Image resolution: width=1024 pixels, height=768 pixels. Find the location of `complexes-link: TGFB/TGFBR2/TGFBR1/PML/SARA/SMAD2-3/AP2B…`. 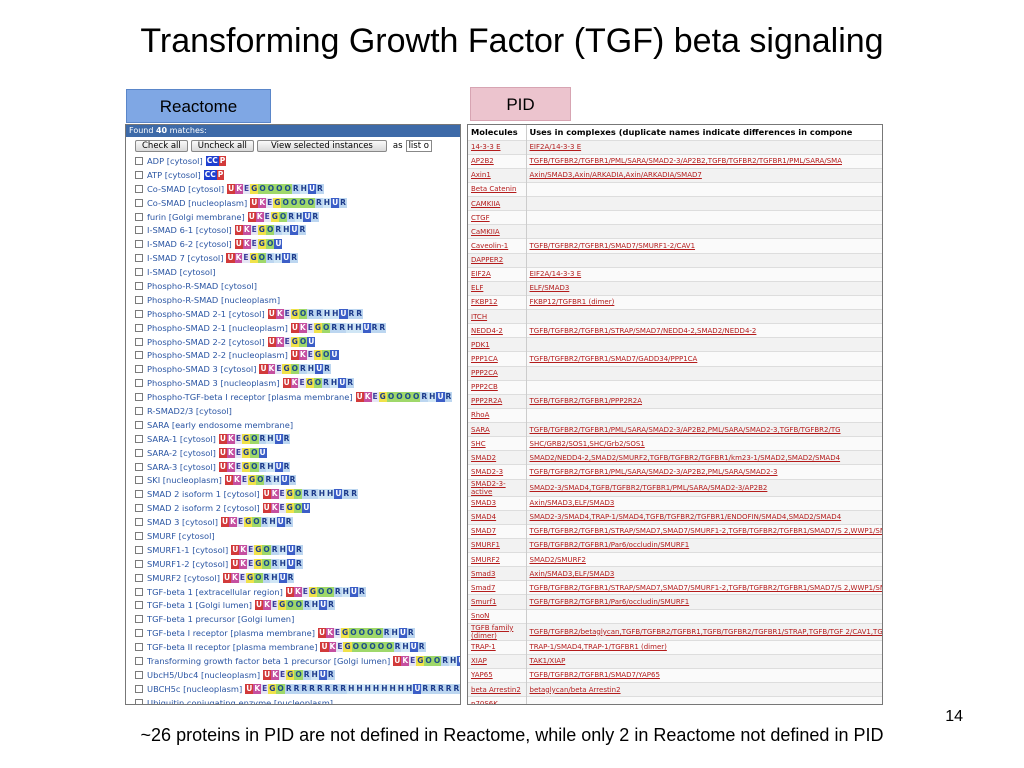

complexes-link: TGFB/TGFBR2/TGFBR1/PML/SARA/SMAD2-3/AP2B… is located at coordinates (704, 429).